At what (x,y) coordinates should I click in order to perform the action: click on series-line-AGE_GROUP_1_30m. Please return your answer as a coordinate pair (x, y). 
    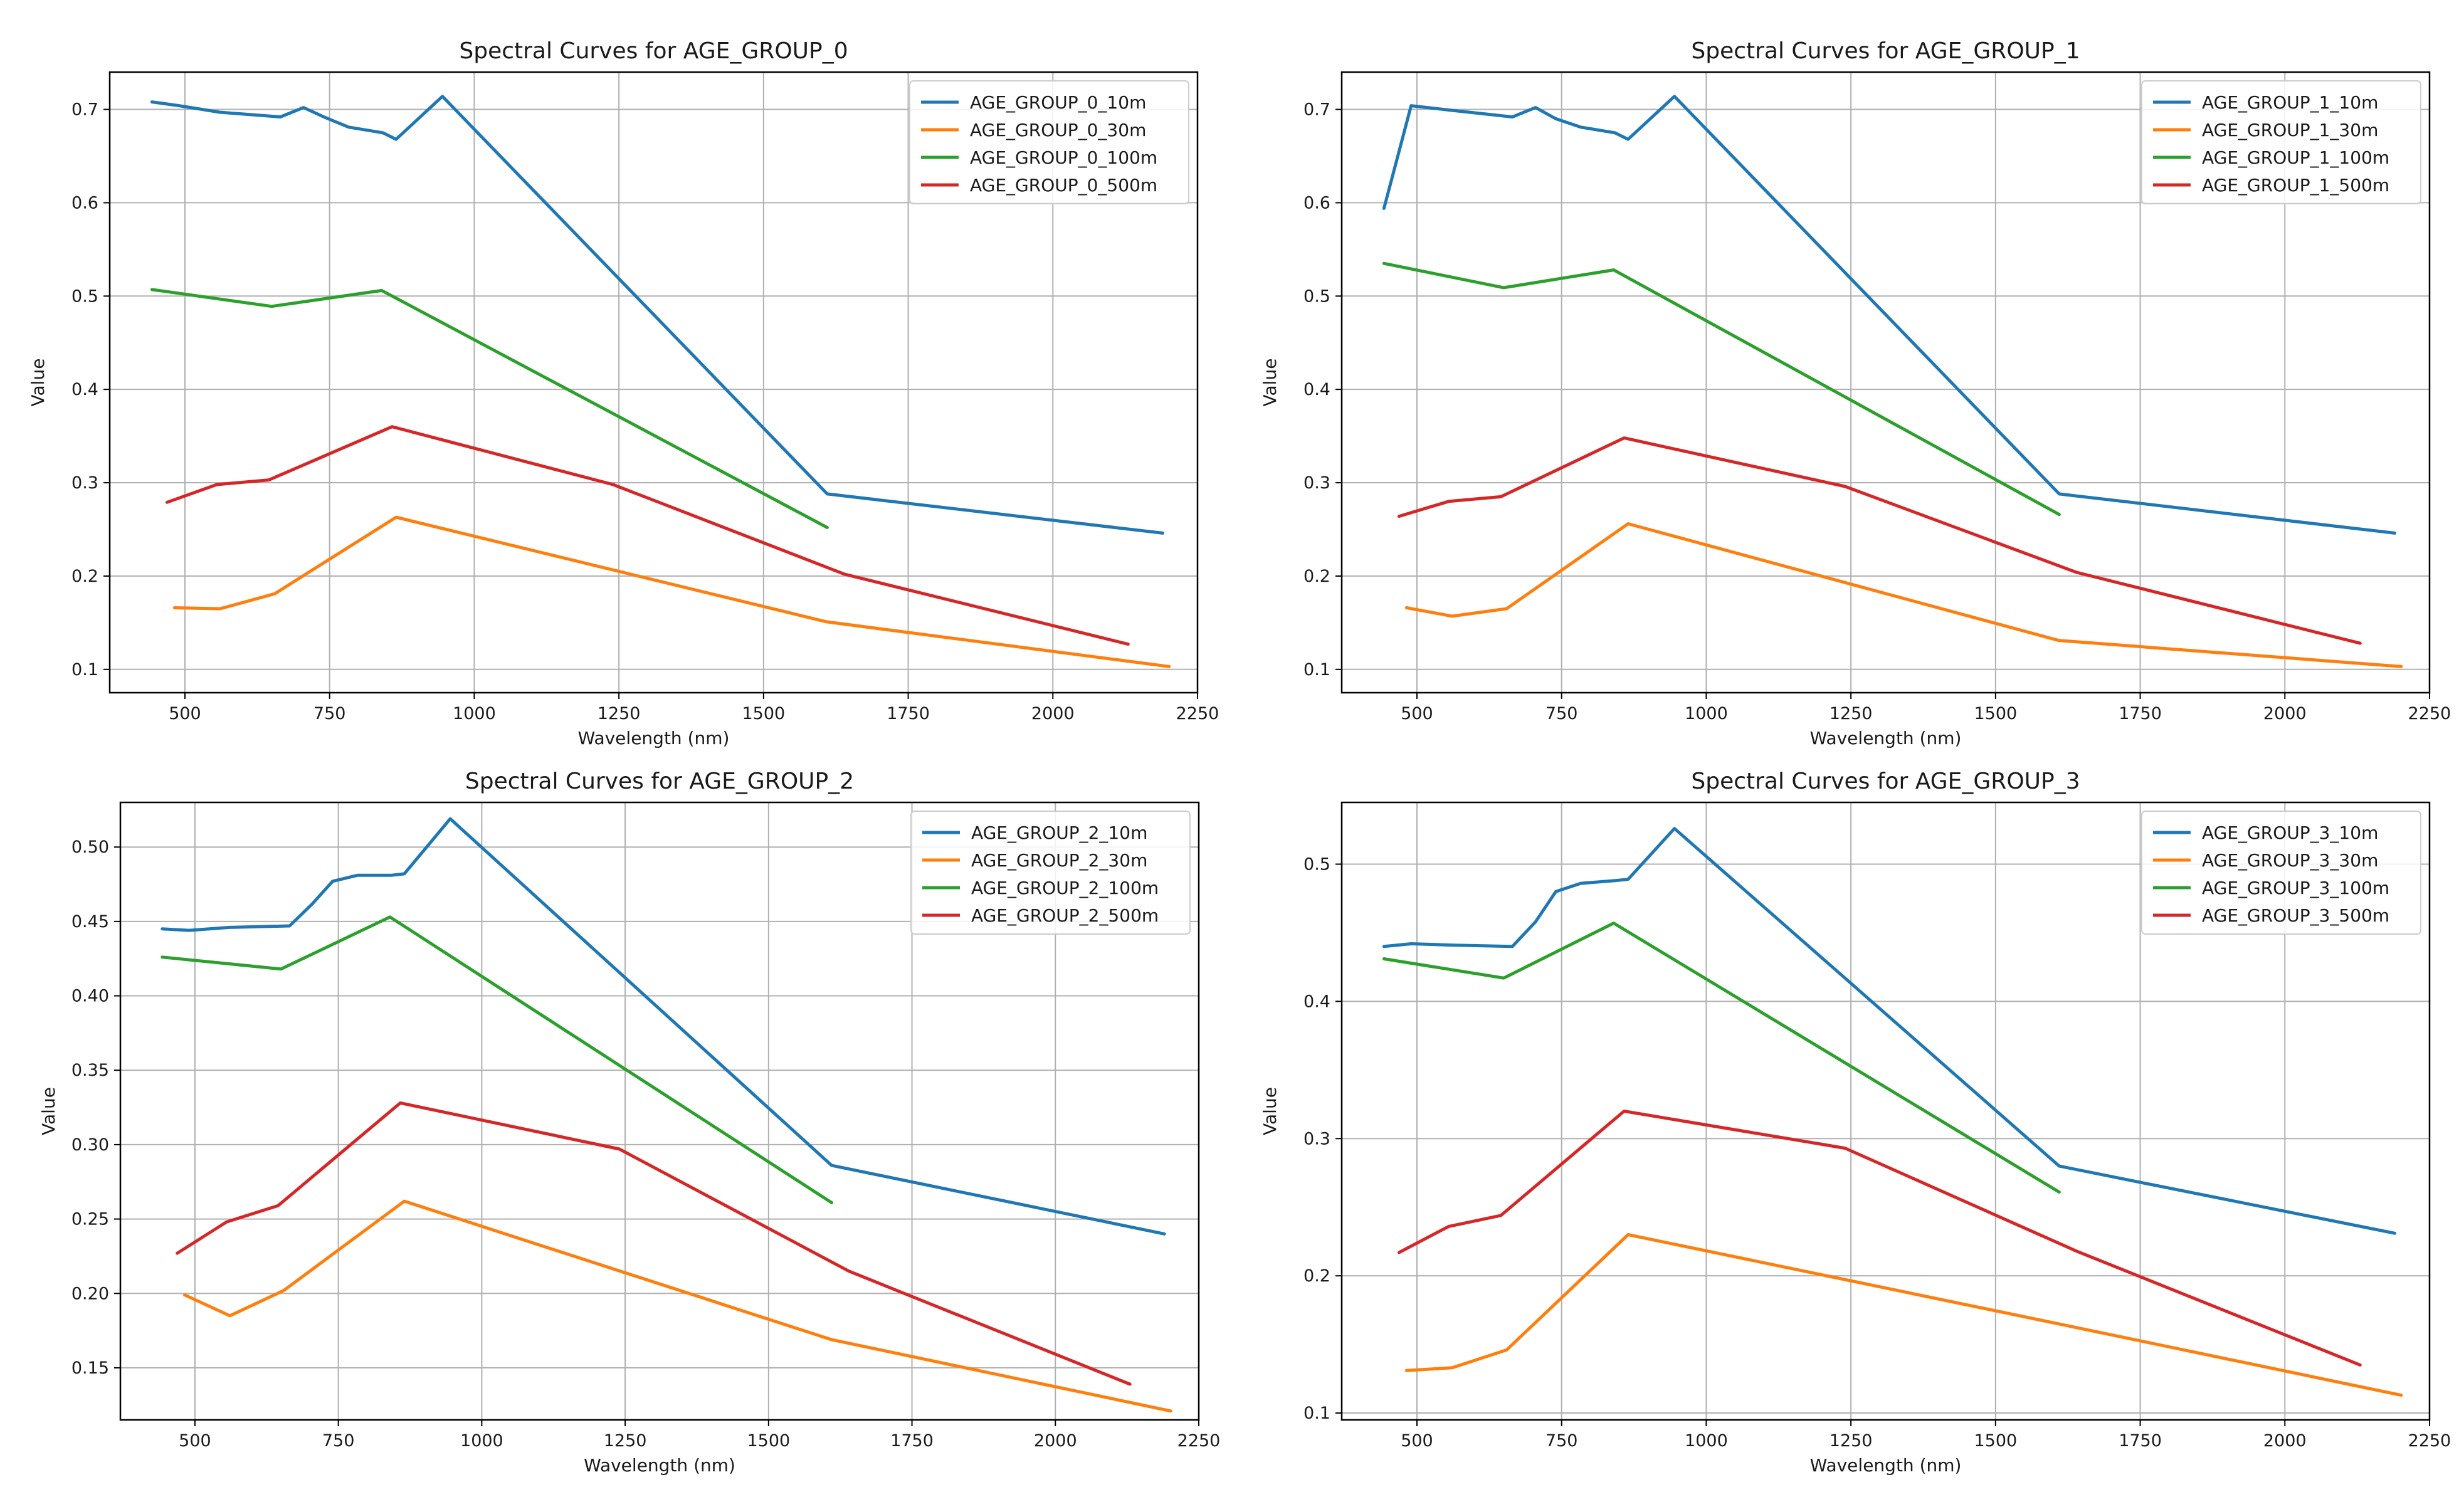
    Looking at the image, I should click on (1904, 595).